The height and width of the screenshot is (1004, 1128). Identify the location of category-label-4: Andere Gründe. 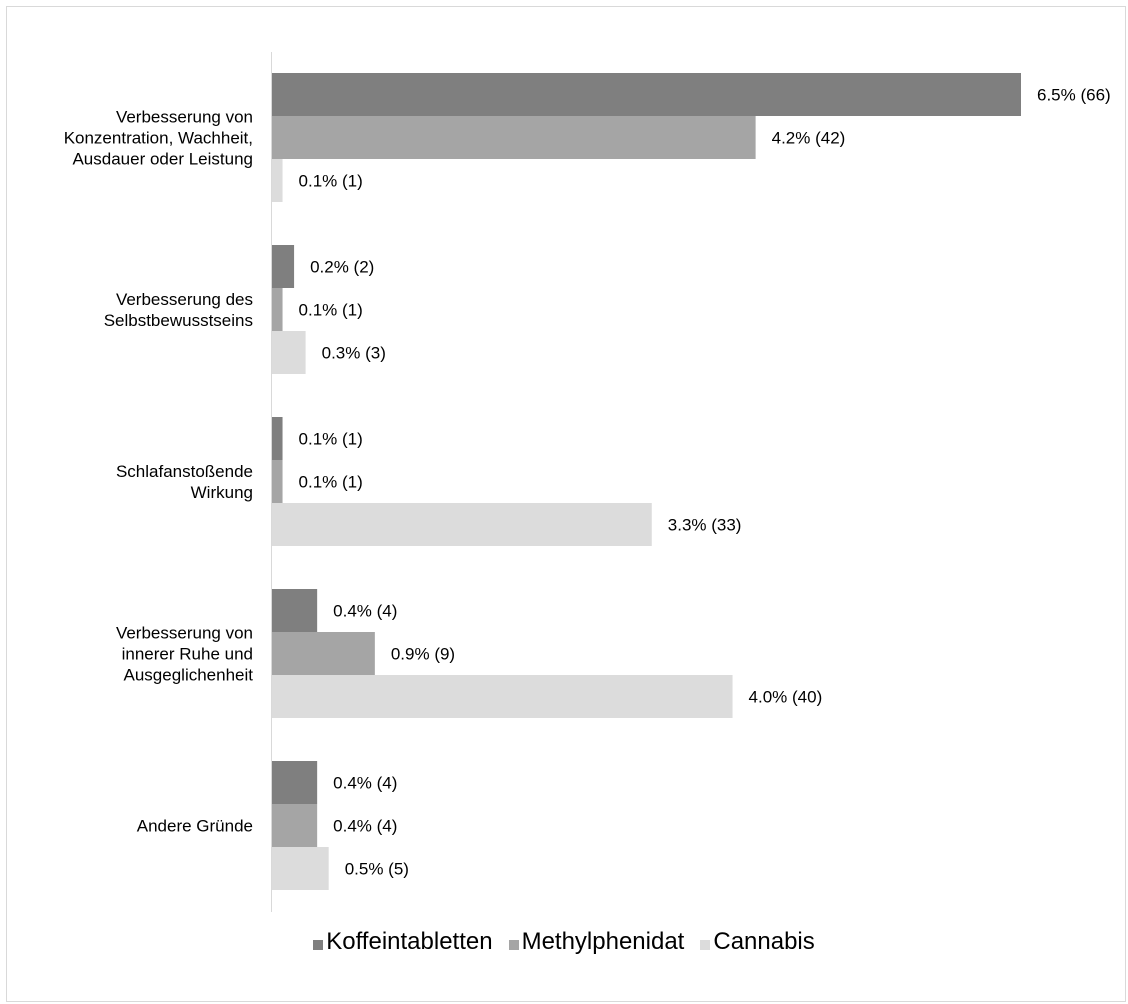
(195, 826).